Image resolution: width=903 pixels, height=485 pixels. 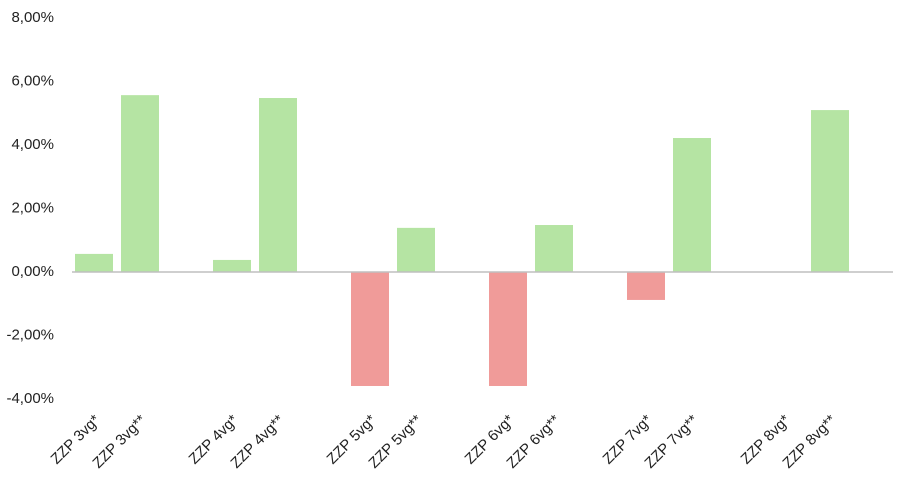 What do you see at coordinates (30, 398) in the screenshot?
I see `y-tick-label: -4,00%` at bounding box center [30, 398].